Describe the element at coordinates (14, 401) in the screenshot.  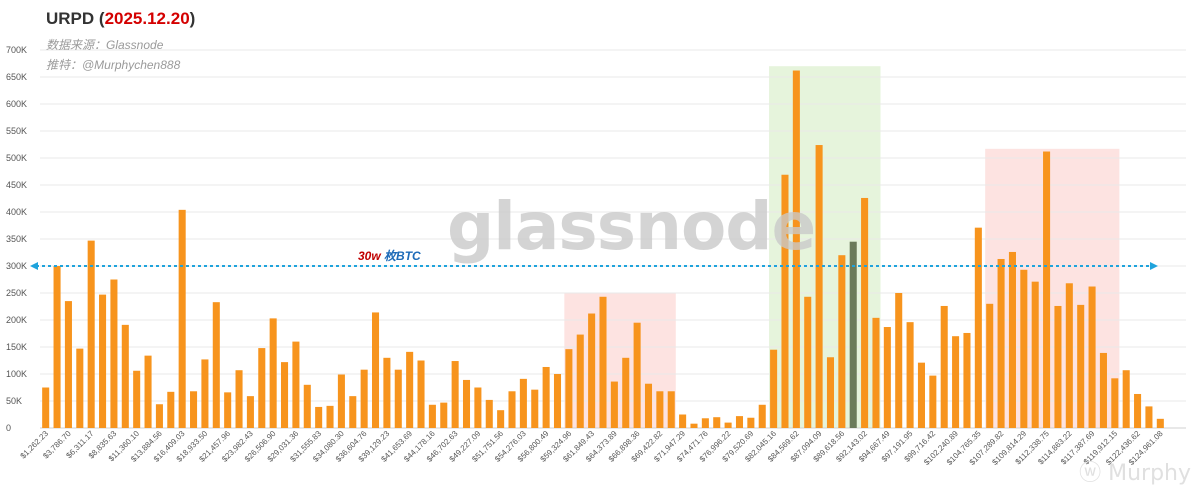
I see `y-tick-label: 50K` at that location.